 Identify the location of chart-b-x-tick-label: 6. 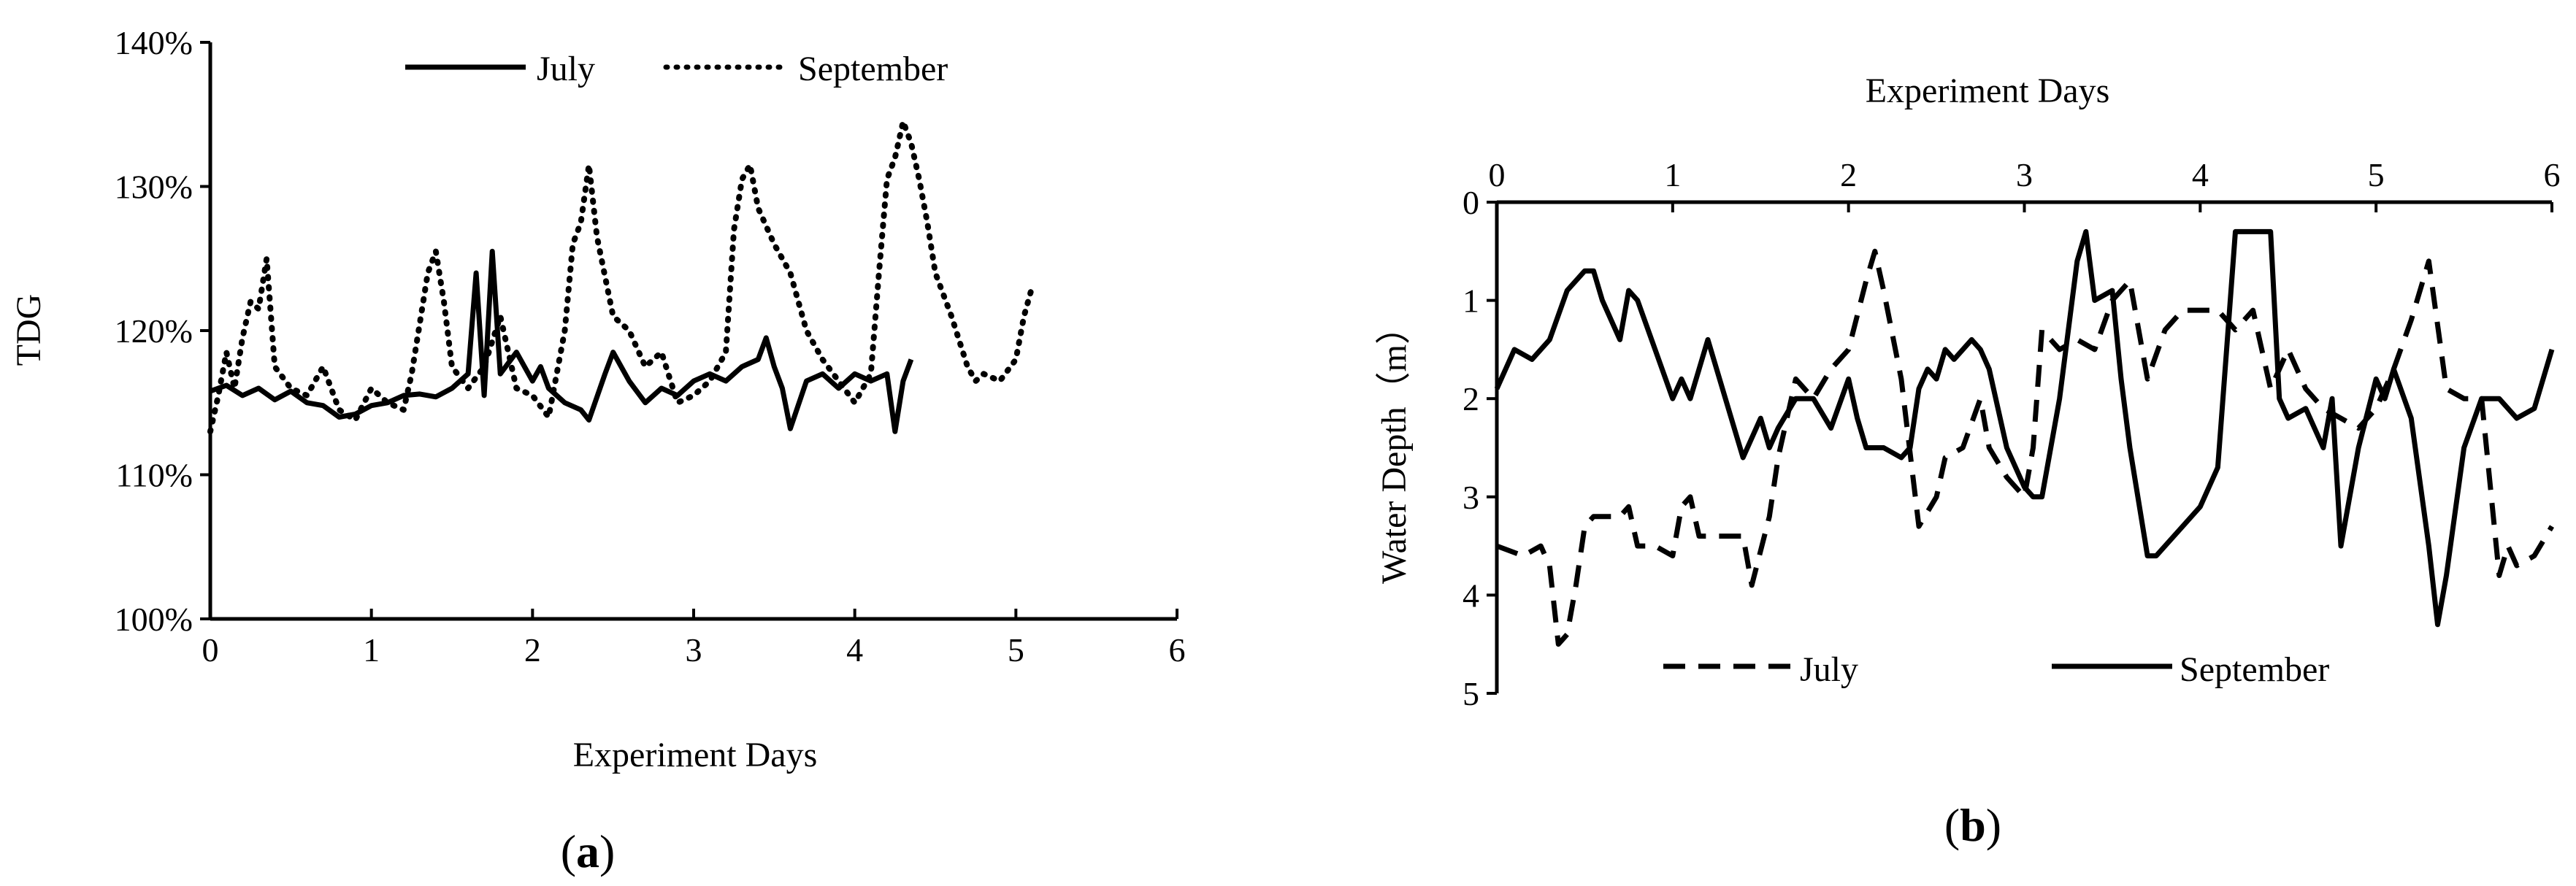
(2552, 174).